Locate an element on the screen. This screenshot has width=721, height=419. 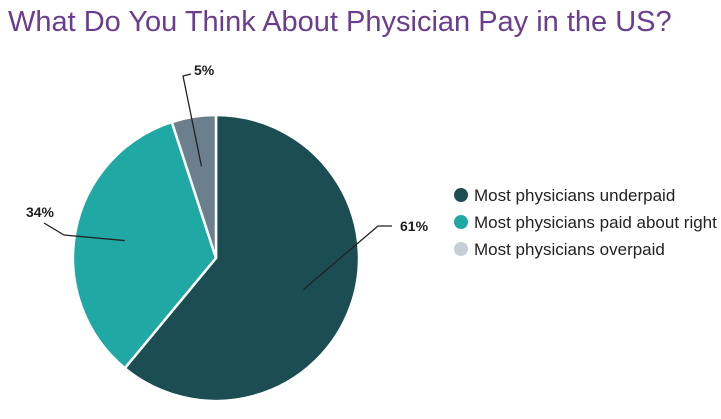
legend-label-1: Most physicians underpaid is located at coordinates (574, 195).